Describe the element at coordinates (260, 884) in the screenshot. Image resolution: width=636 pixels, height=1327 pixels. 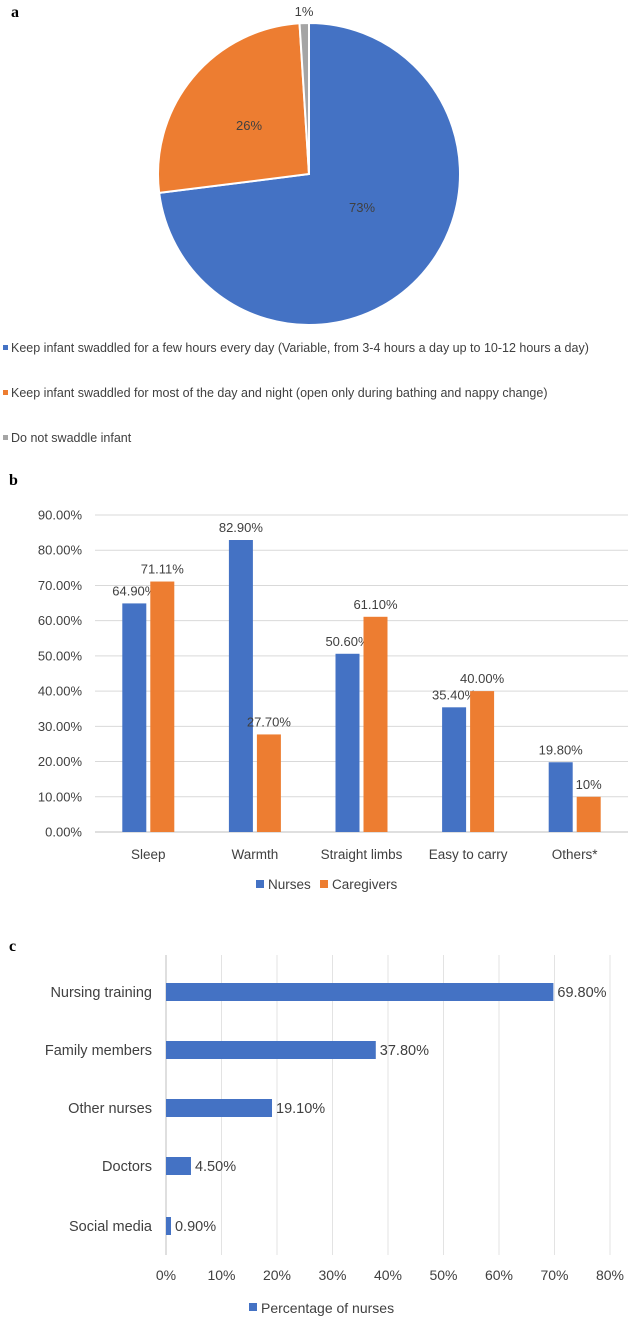
I see `legend-marker-nurses` at that location.